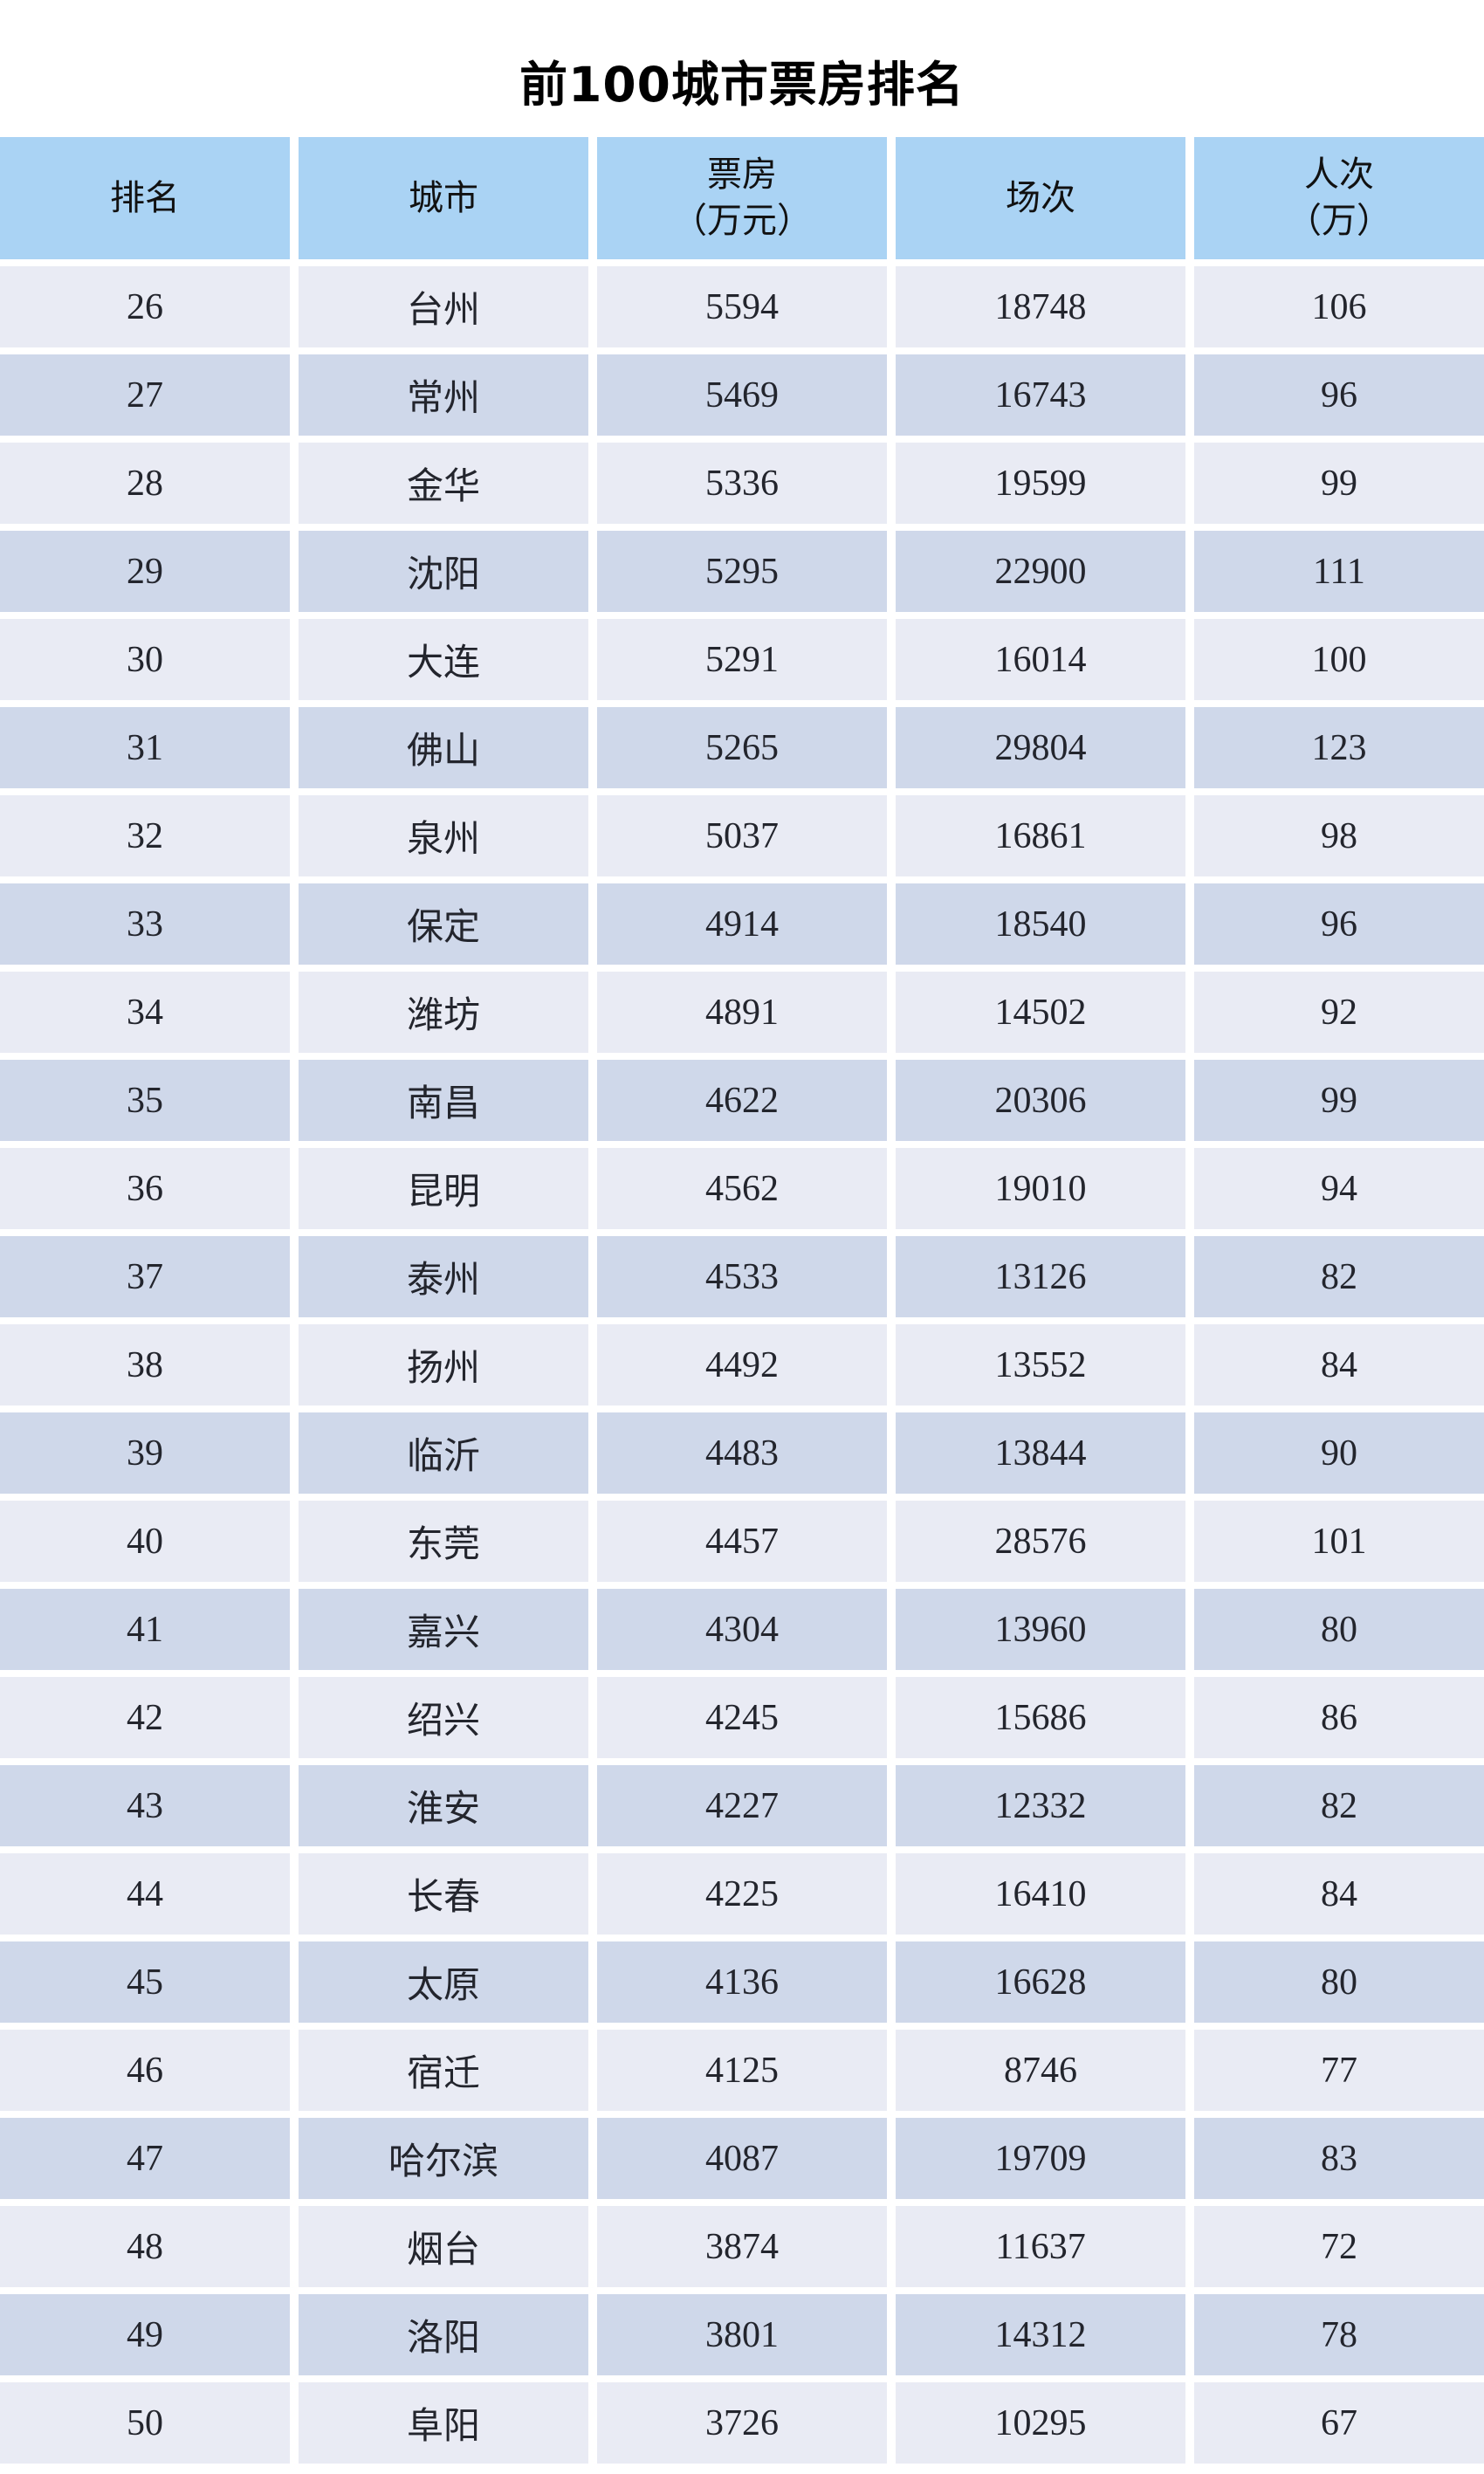 Image resolution: width=1484 pixels, height=2474 pixels. What do you see at coordinates (742, 1100) in the screenshot?
I see `cell-box-office: 4622` at bounding box center [742, 1100].